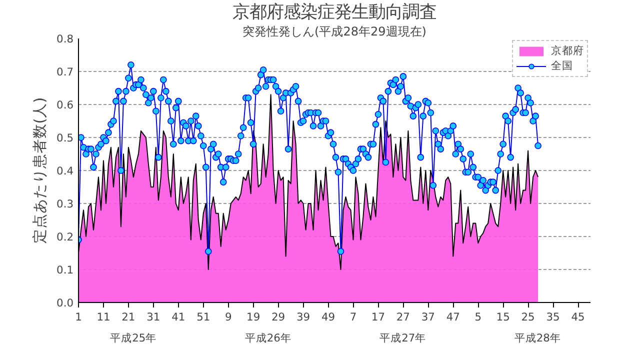  What do you see at coordinates (65, 303) in the screenshot?
I see `y-tick-label: 0.0` at bounding box center [65, 303].